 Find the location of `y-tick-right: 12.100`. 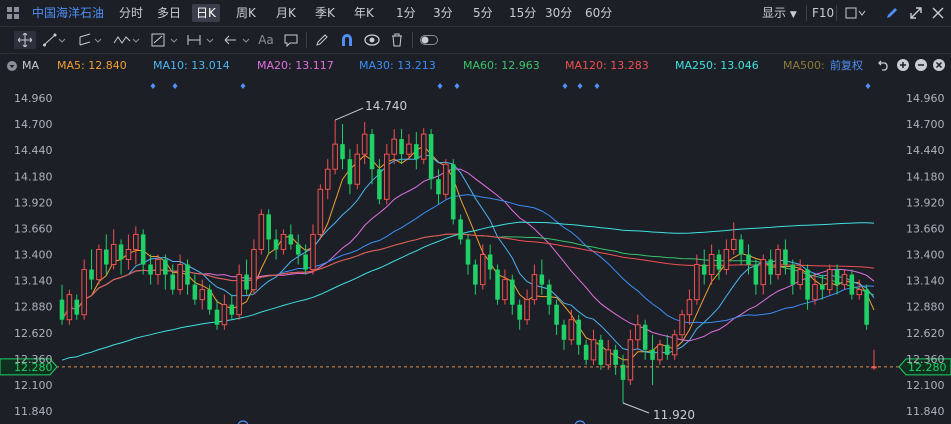

y-tick-right: 12.100 is located at coordinates (925, 385).